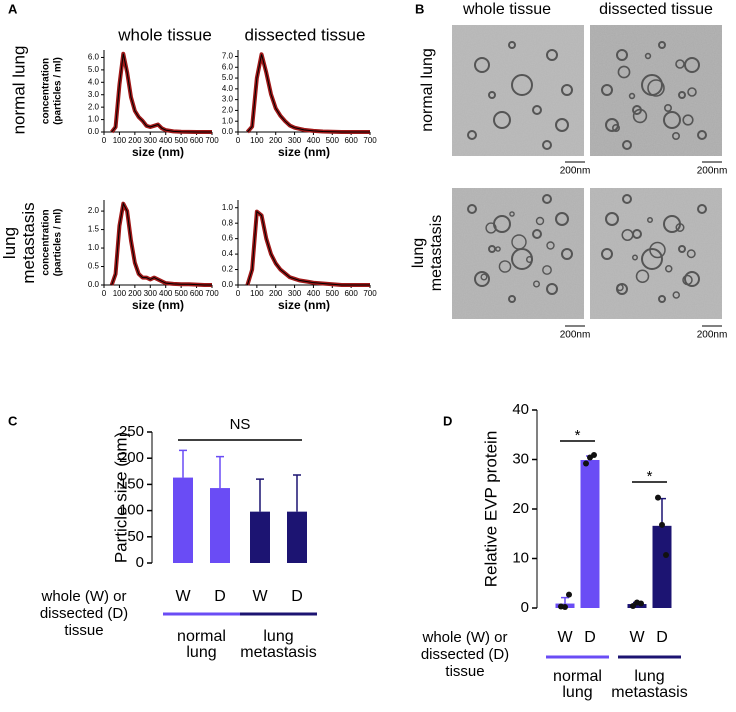 The height and width of the screenshot is (712, 736). I want to click on y-tick-label: 200, so click(131, 457).